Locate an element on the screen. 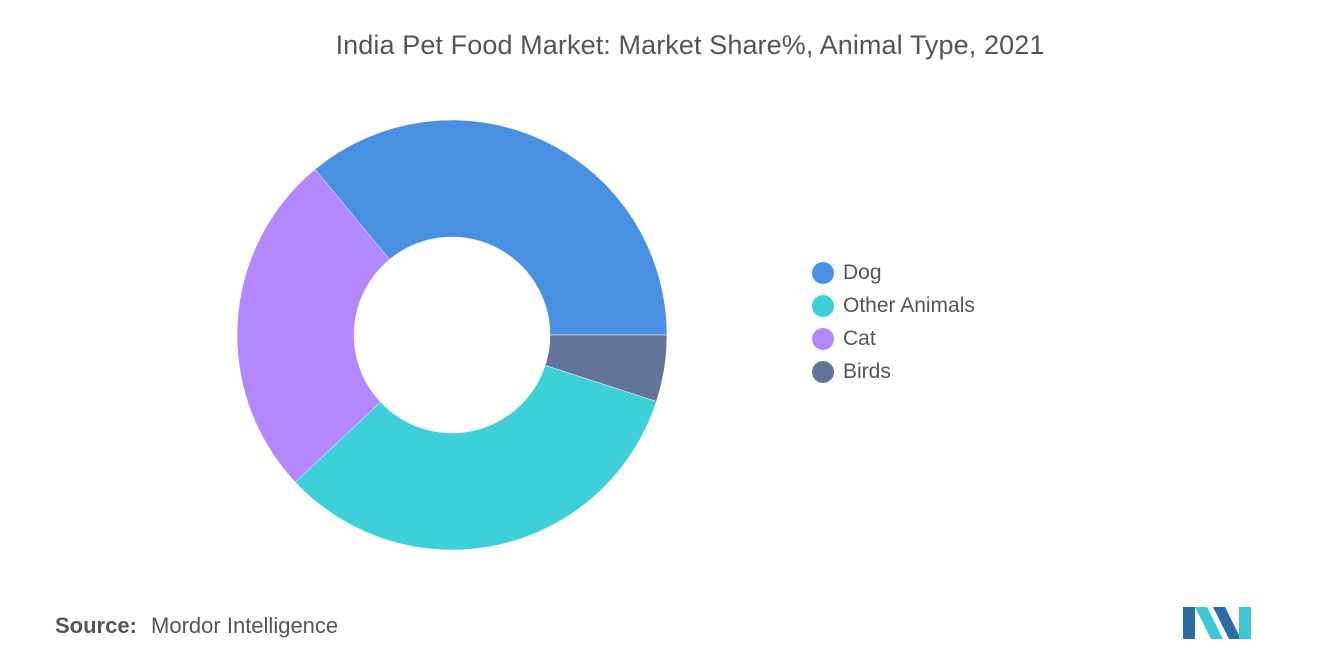 This screenshot has width=1320, height=665. legend-label: Birds is located at coordinates (867, 371).